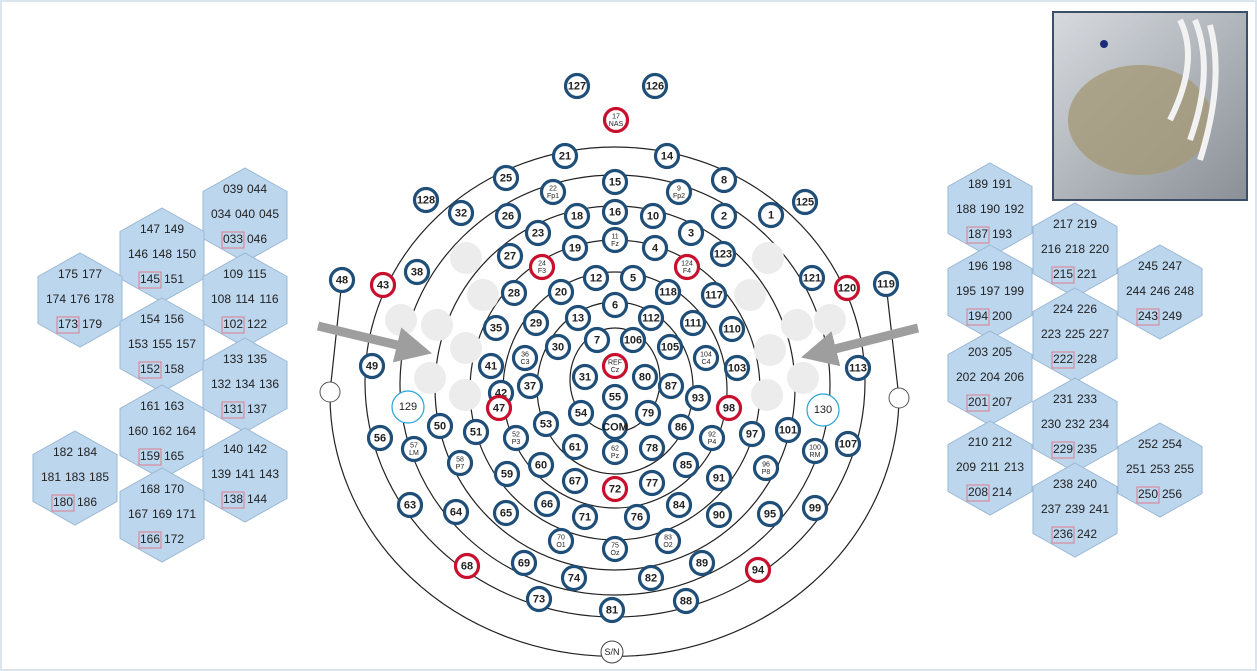 The image size is (1257, 671). I want to click on electrode-label: 127, so click(577, 86).